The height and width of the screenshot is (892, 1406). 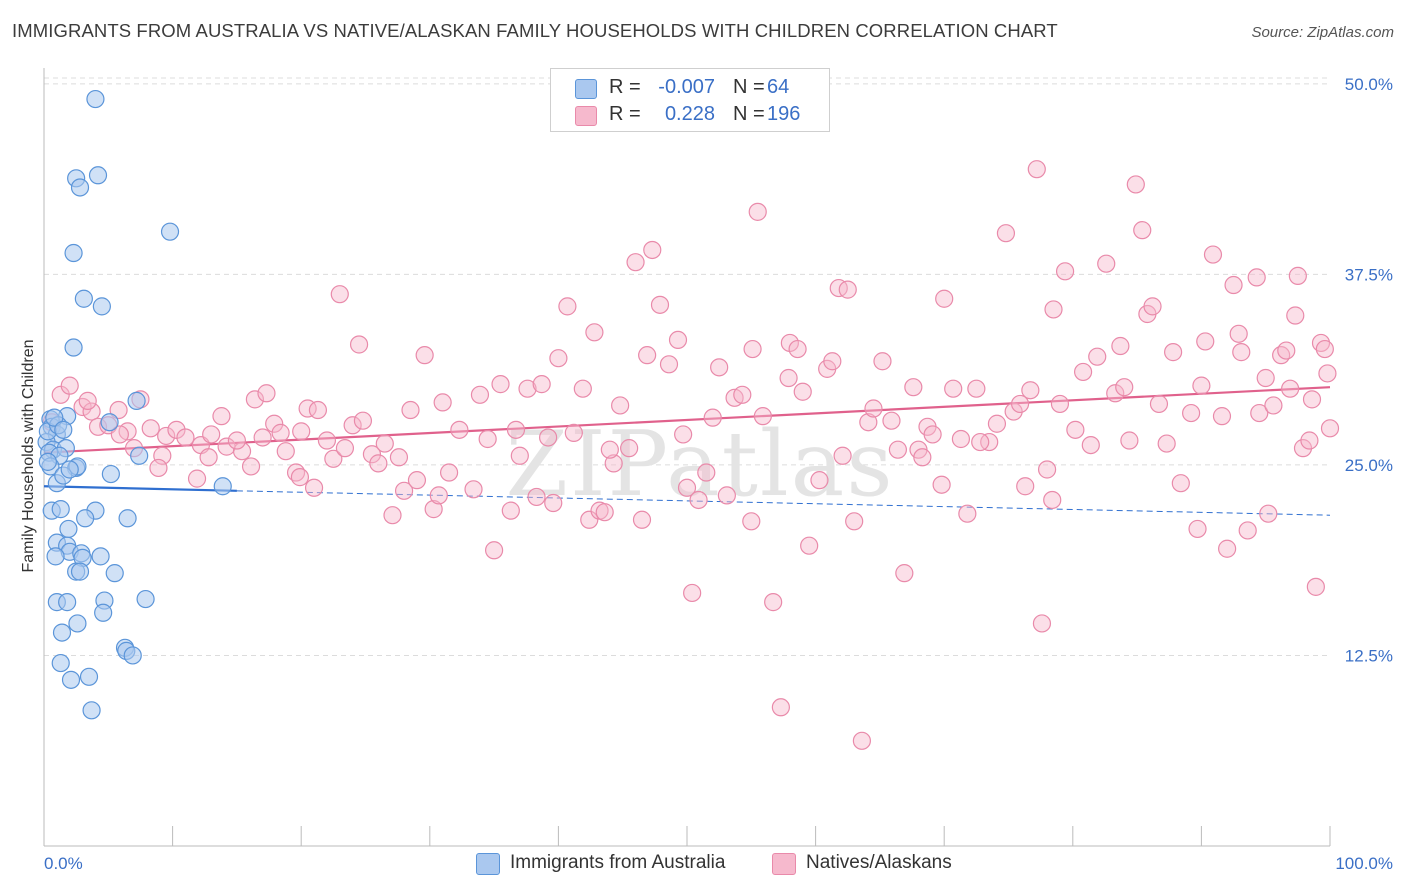 What do you see at coordinates (488, 864) in the screenshot?
I see `legend-swatch-blue` at bounding box center [488, 864].